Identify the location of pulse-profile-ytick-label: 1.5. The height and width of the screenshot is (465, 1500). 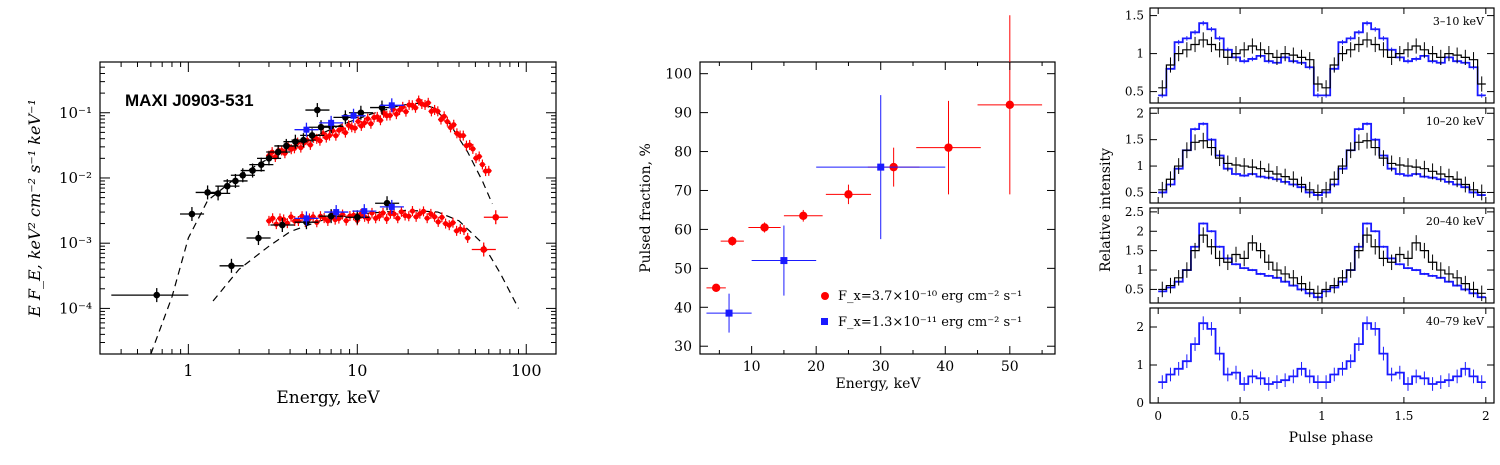
(1134, 16).